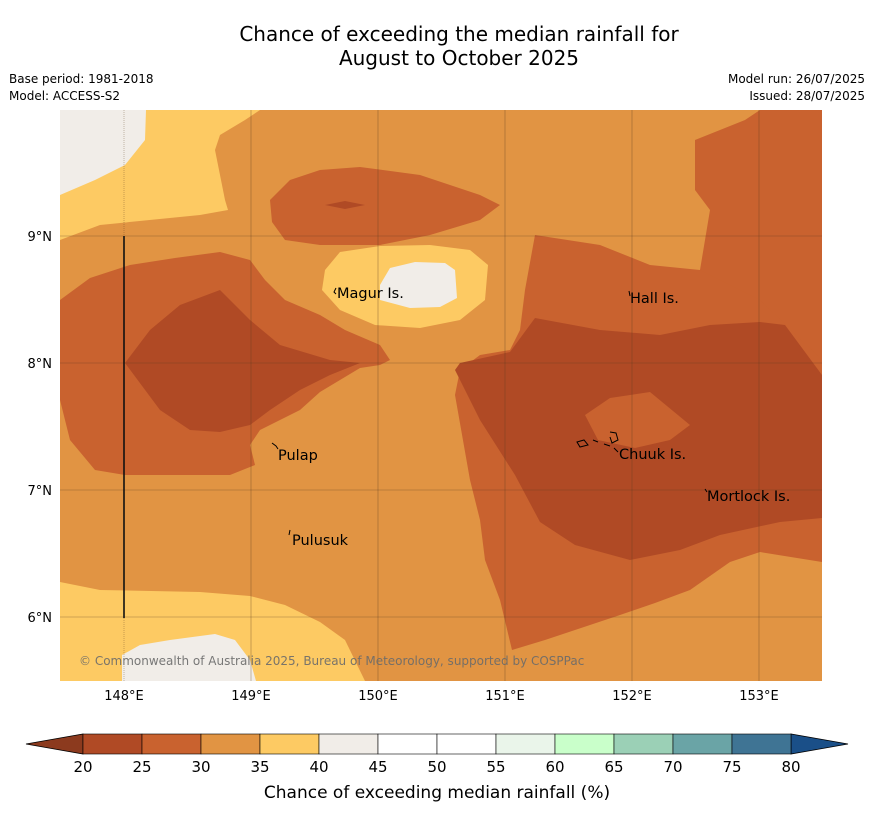 The width and height of the screenshot is (873, 816). What do you see at coordinates (345, 205) in the screenshot?
I see `band-20-25-north-blob` at bounding box center [345, 205].